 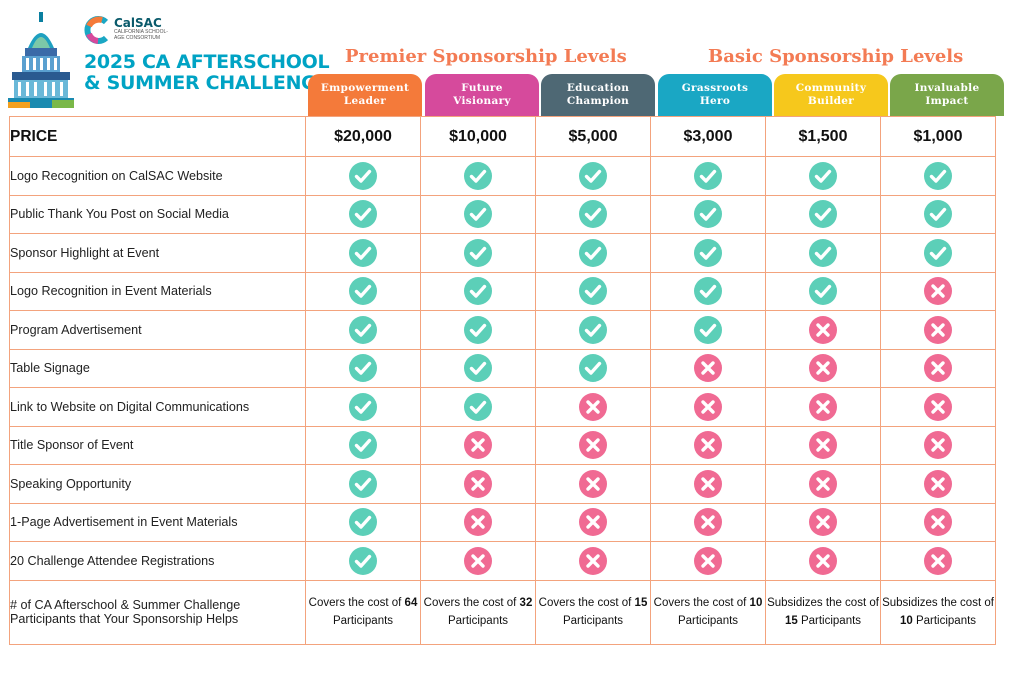 What do you see at coordinates (823, 612) in the screenshot?
I see `participants-cell: Subsidizes the cost of 15 Participants` at bounding box center [823, 612].